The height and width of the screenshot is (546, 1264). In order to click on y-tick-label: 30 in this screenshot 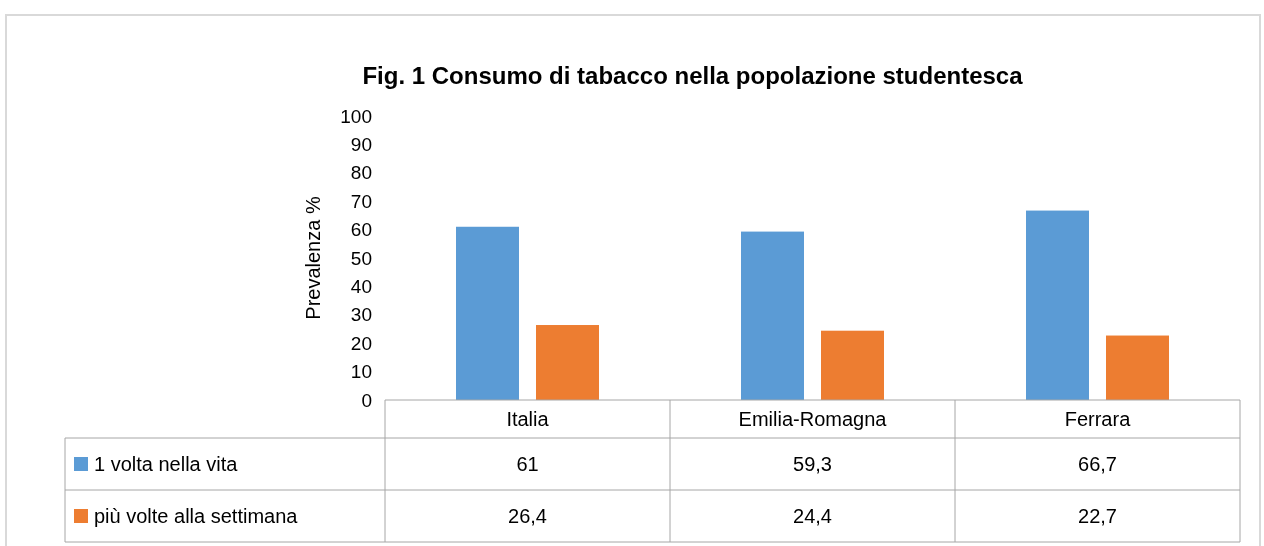, I will do `click(361, 315)`.